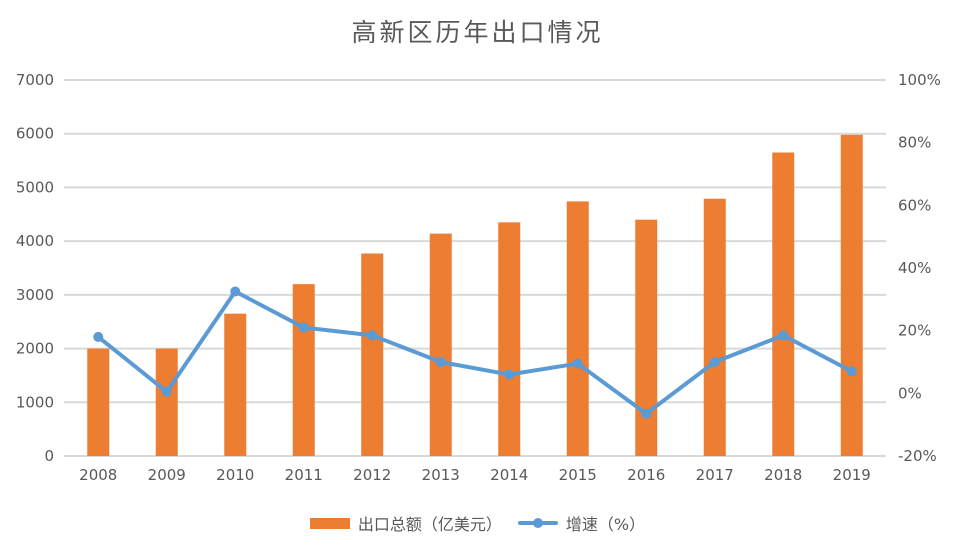  What do you see at coordinates (429, 524) in the screenshot?
I see `legend-label-exports: 出口总额（亿美元）` at bounding box center [429, 524].